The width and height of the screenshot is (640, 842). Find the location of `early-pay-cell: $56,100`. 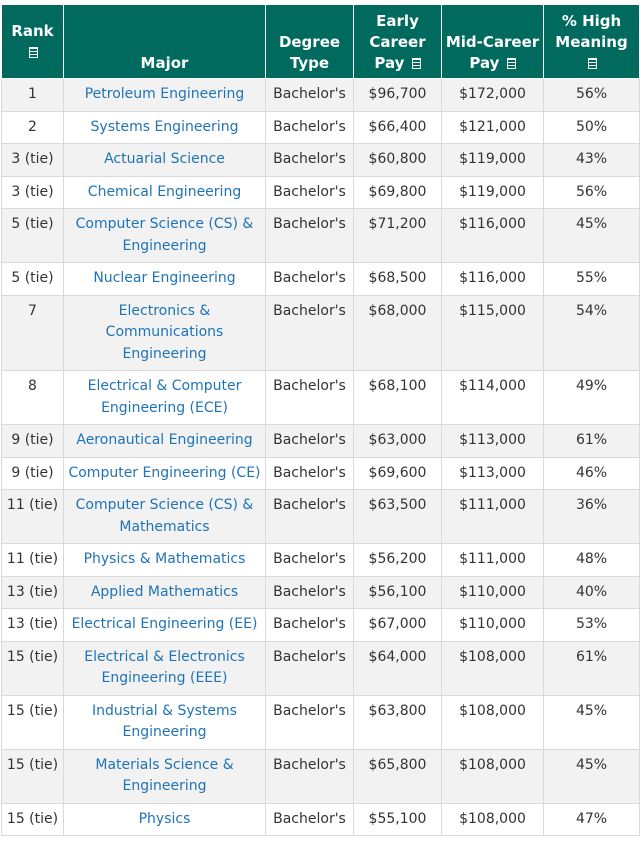

early-pay-cell: $56,100 is located at coordinates (397, 592).